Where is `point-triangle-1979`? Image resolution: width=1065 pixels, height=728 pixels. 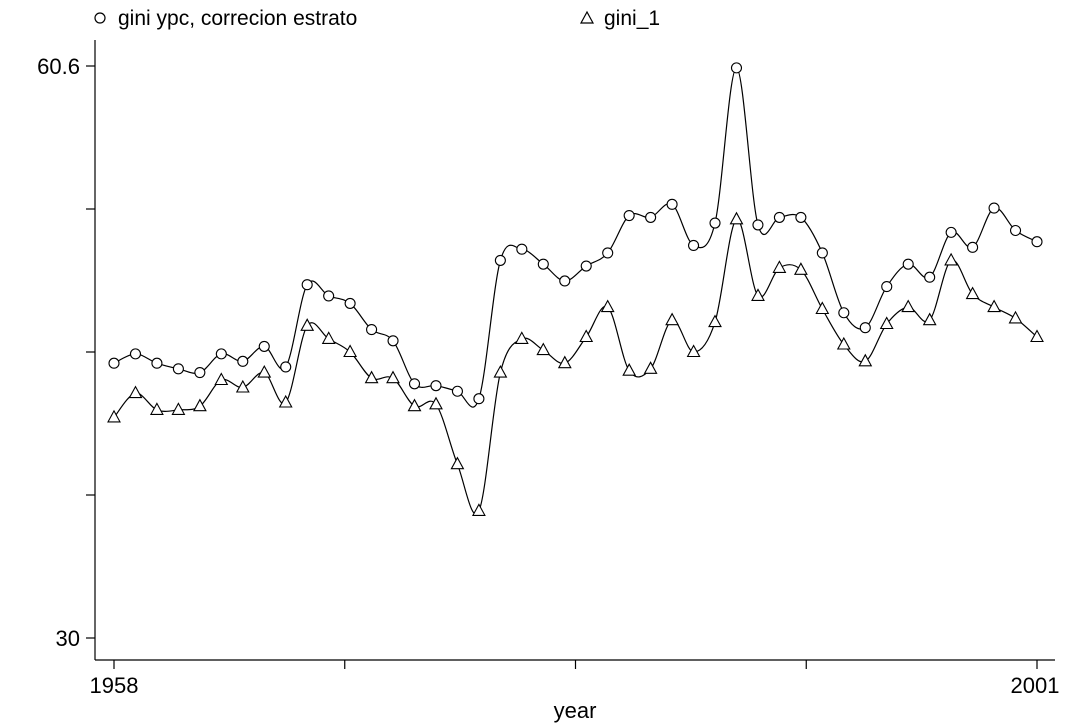 point-triangle-1979 is located at coordinates (564, 362).